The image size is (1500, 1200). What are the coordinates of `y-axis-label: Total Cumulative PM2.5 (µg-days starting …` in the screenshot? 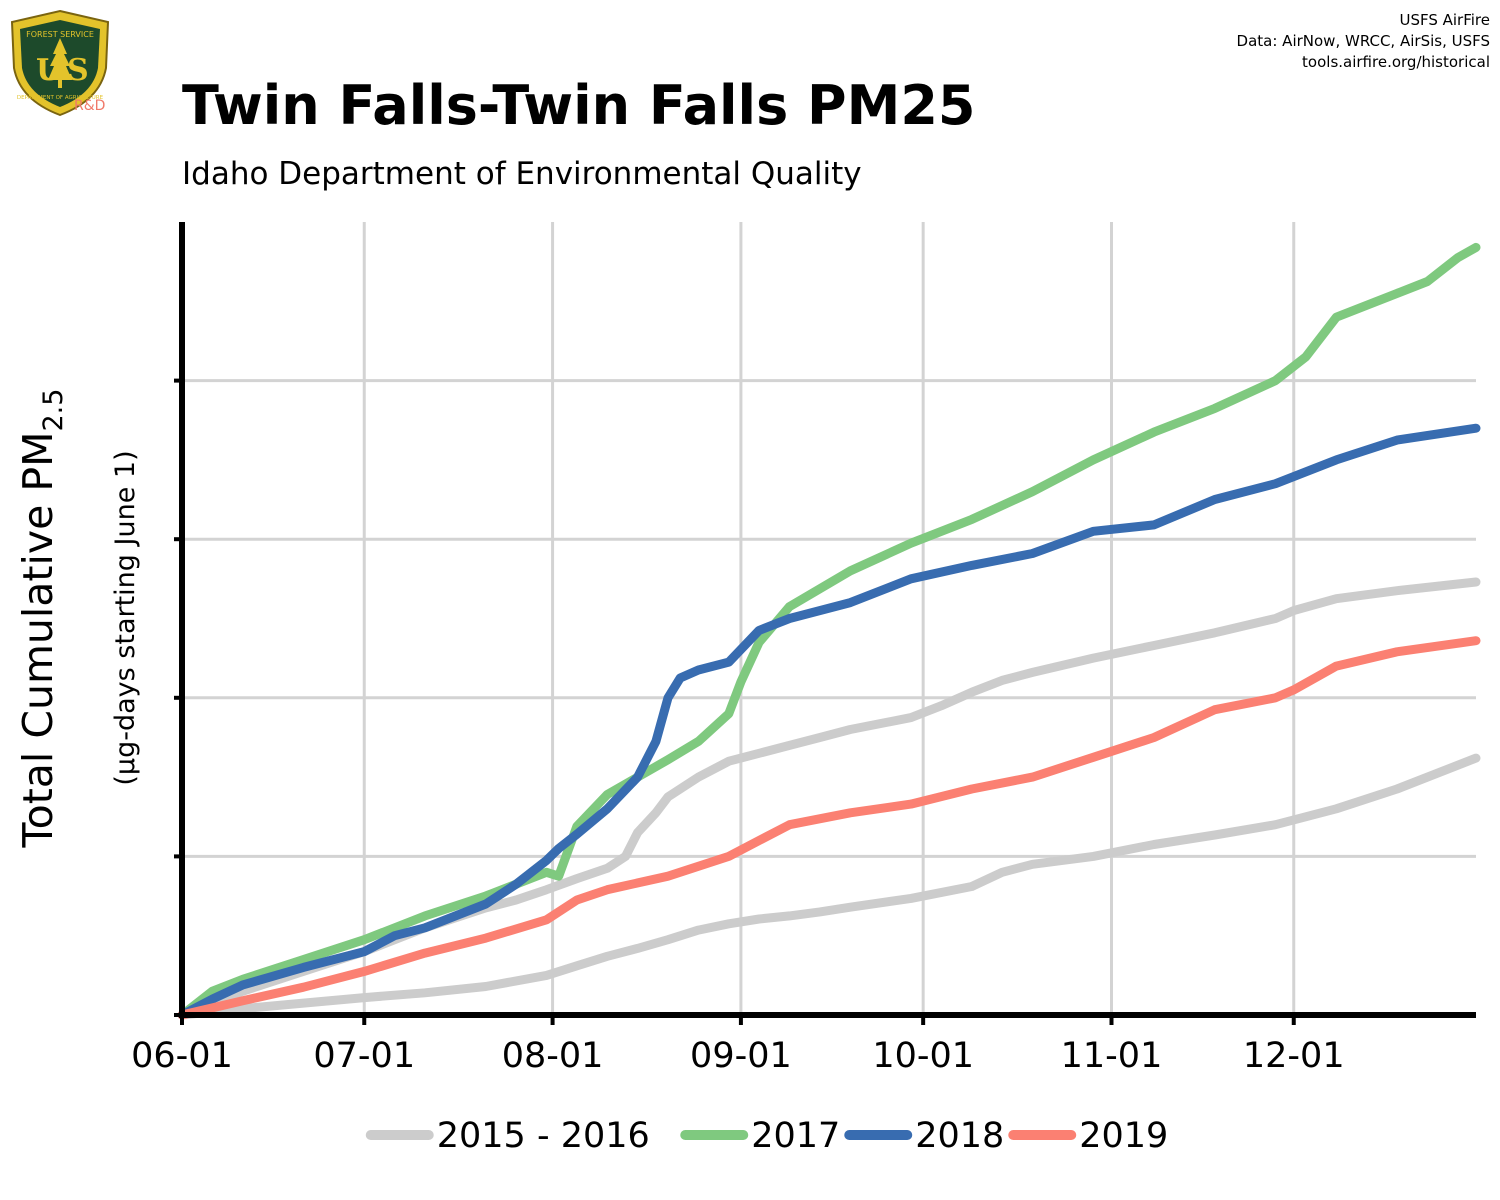 It's located at (77, 619).